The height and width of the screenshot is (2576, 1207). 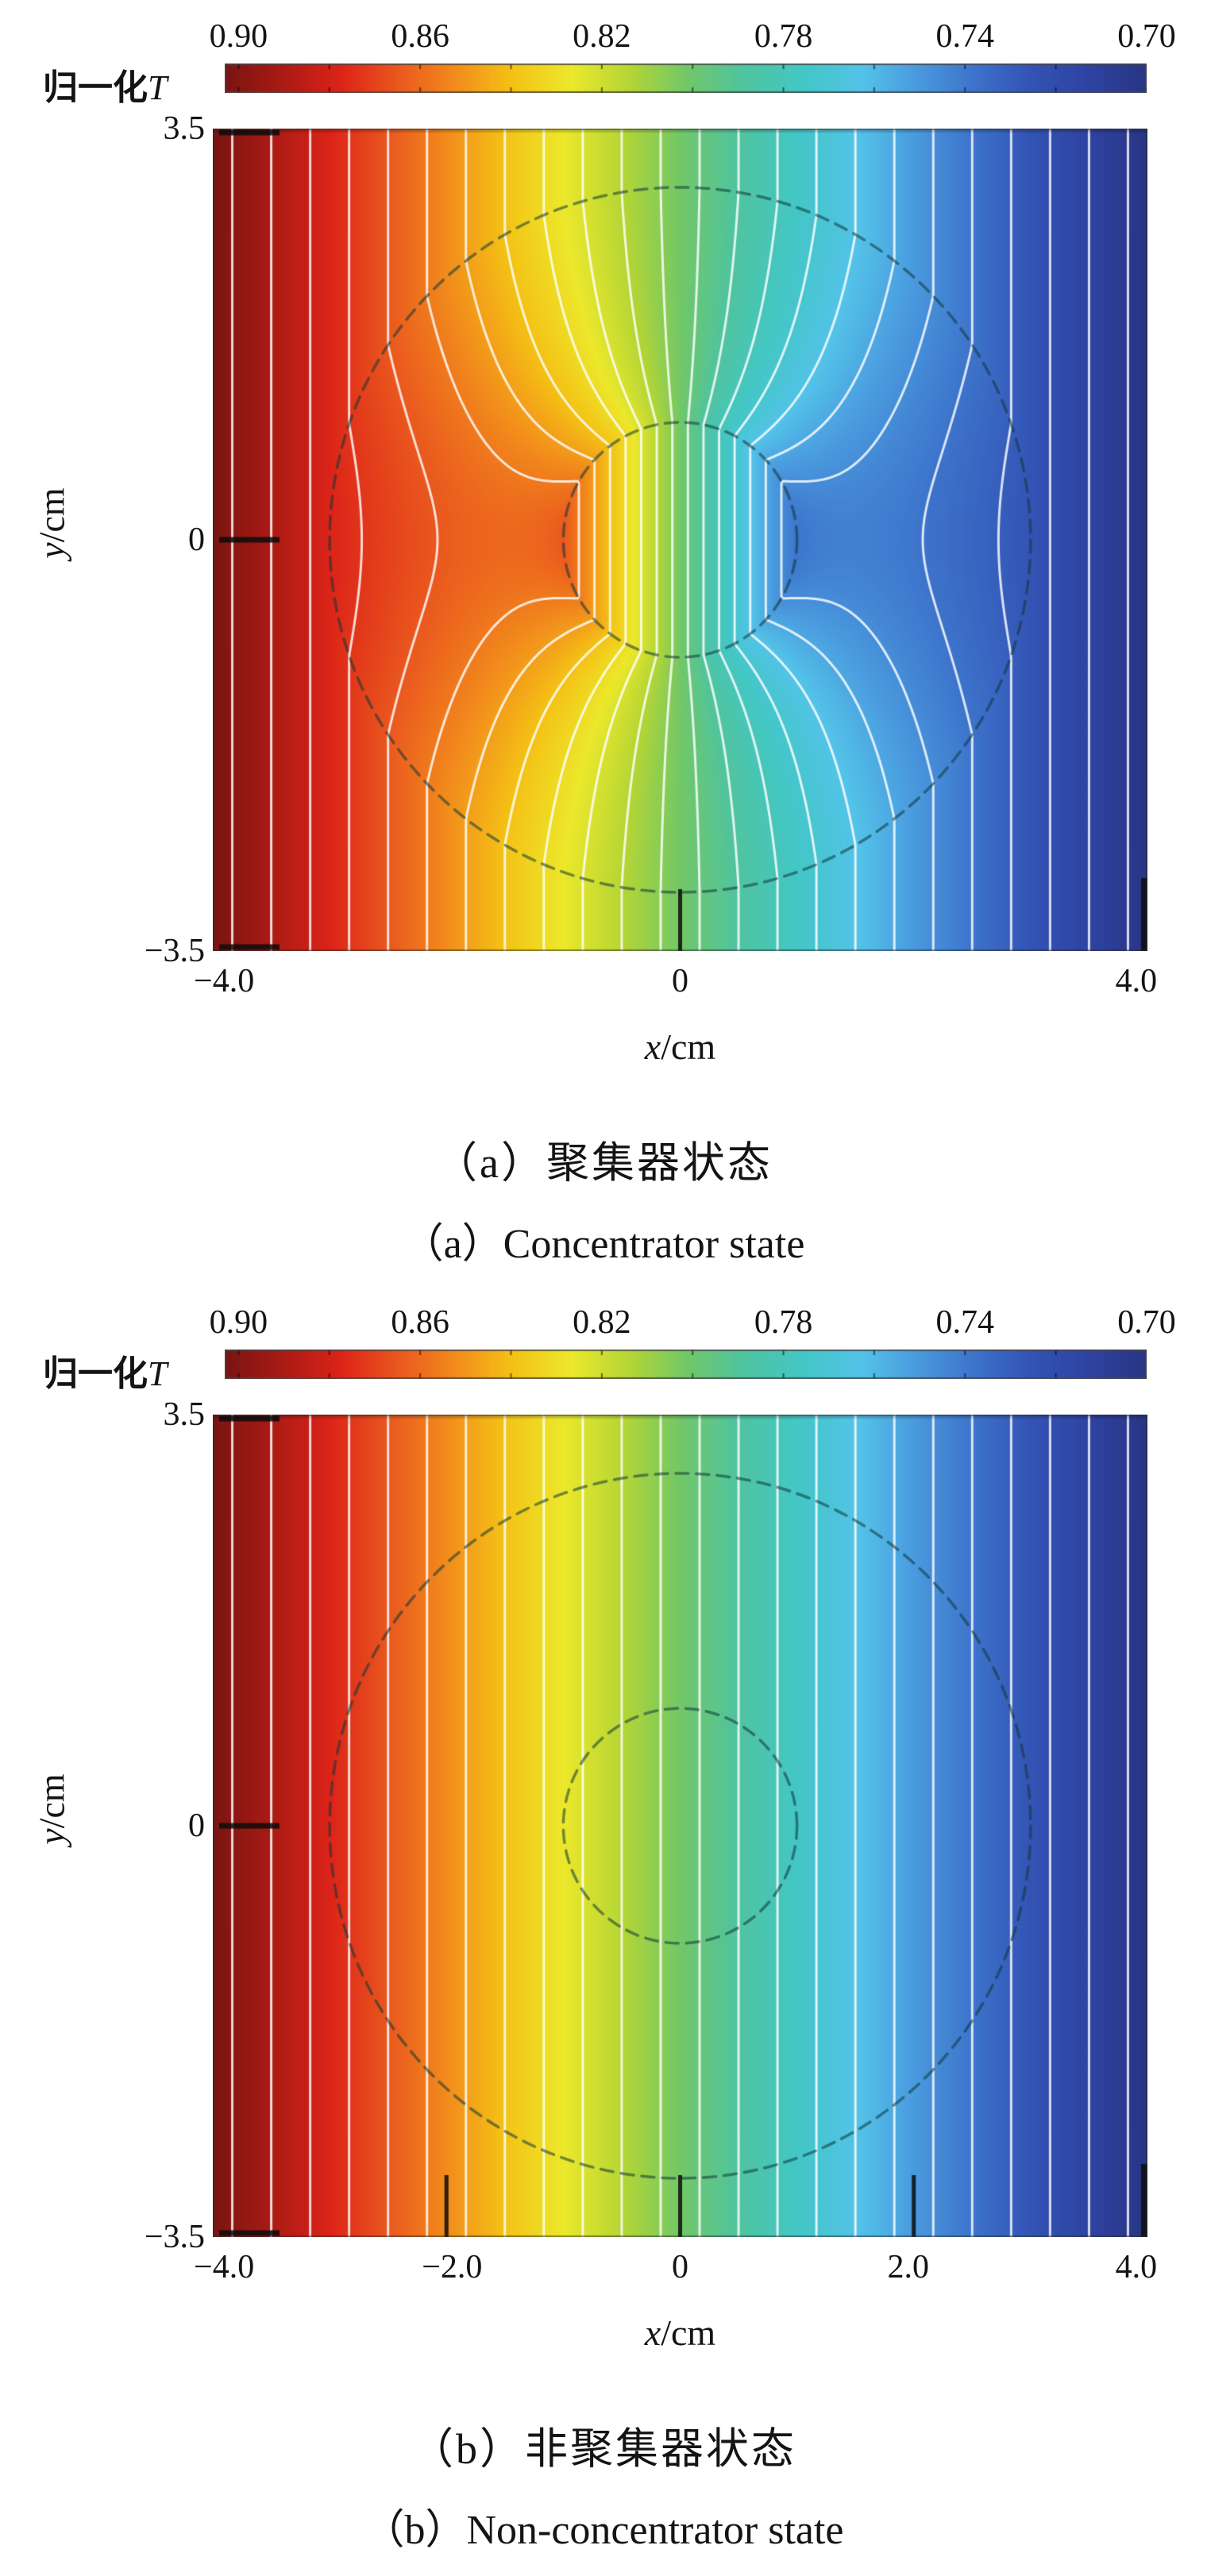 I want to click on caption-b-chinese: （b）非聚集器状态, so click(x=603, y=2449).